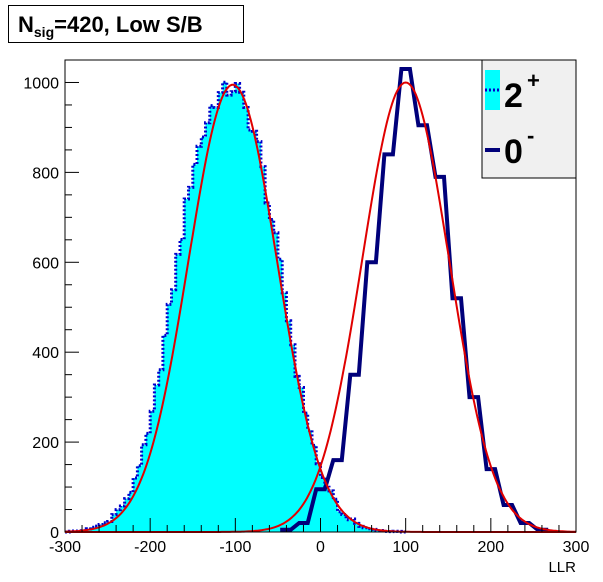  What do you see at coordinates (45, 173) in the screenshot?
I see `y-tick-label: 800` at bounding box center [45, 173].